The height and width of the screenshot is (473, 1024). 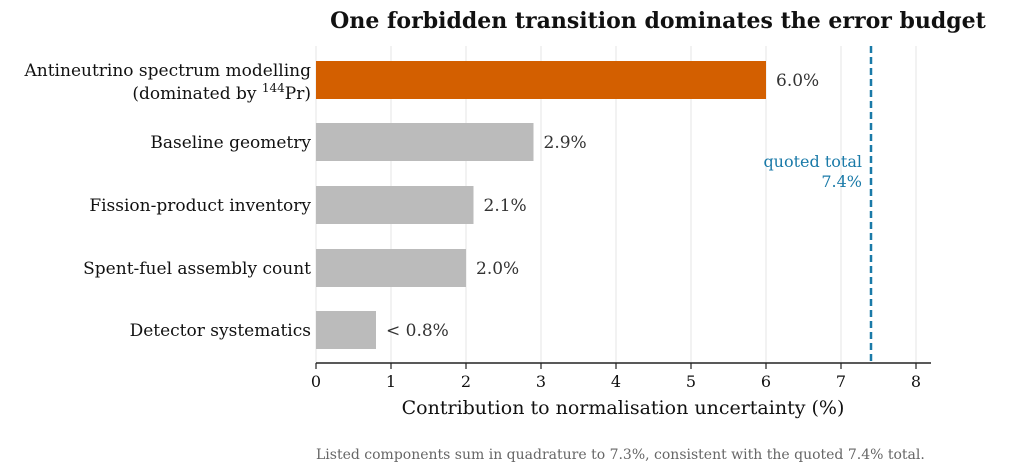 I want to click on x-tick-label-3: 3, so click(x=541, y=381).